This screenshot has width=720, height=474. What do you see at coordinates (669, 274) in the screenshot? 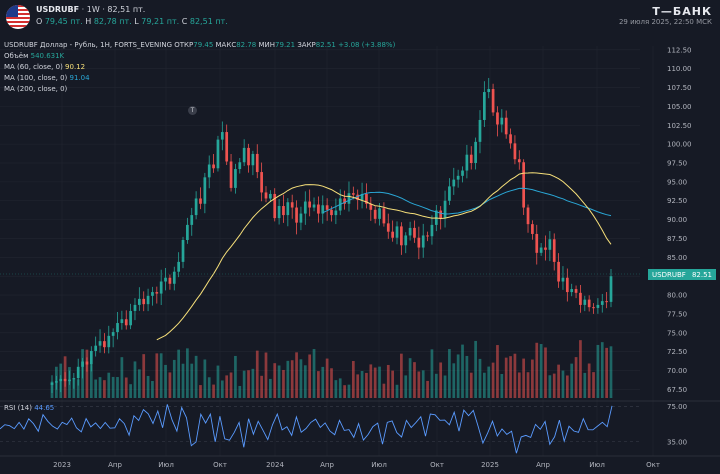
I see `price-tag-symbol: USDRUBF` at bounding box center [669, 274].